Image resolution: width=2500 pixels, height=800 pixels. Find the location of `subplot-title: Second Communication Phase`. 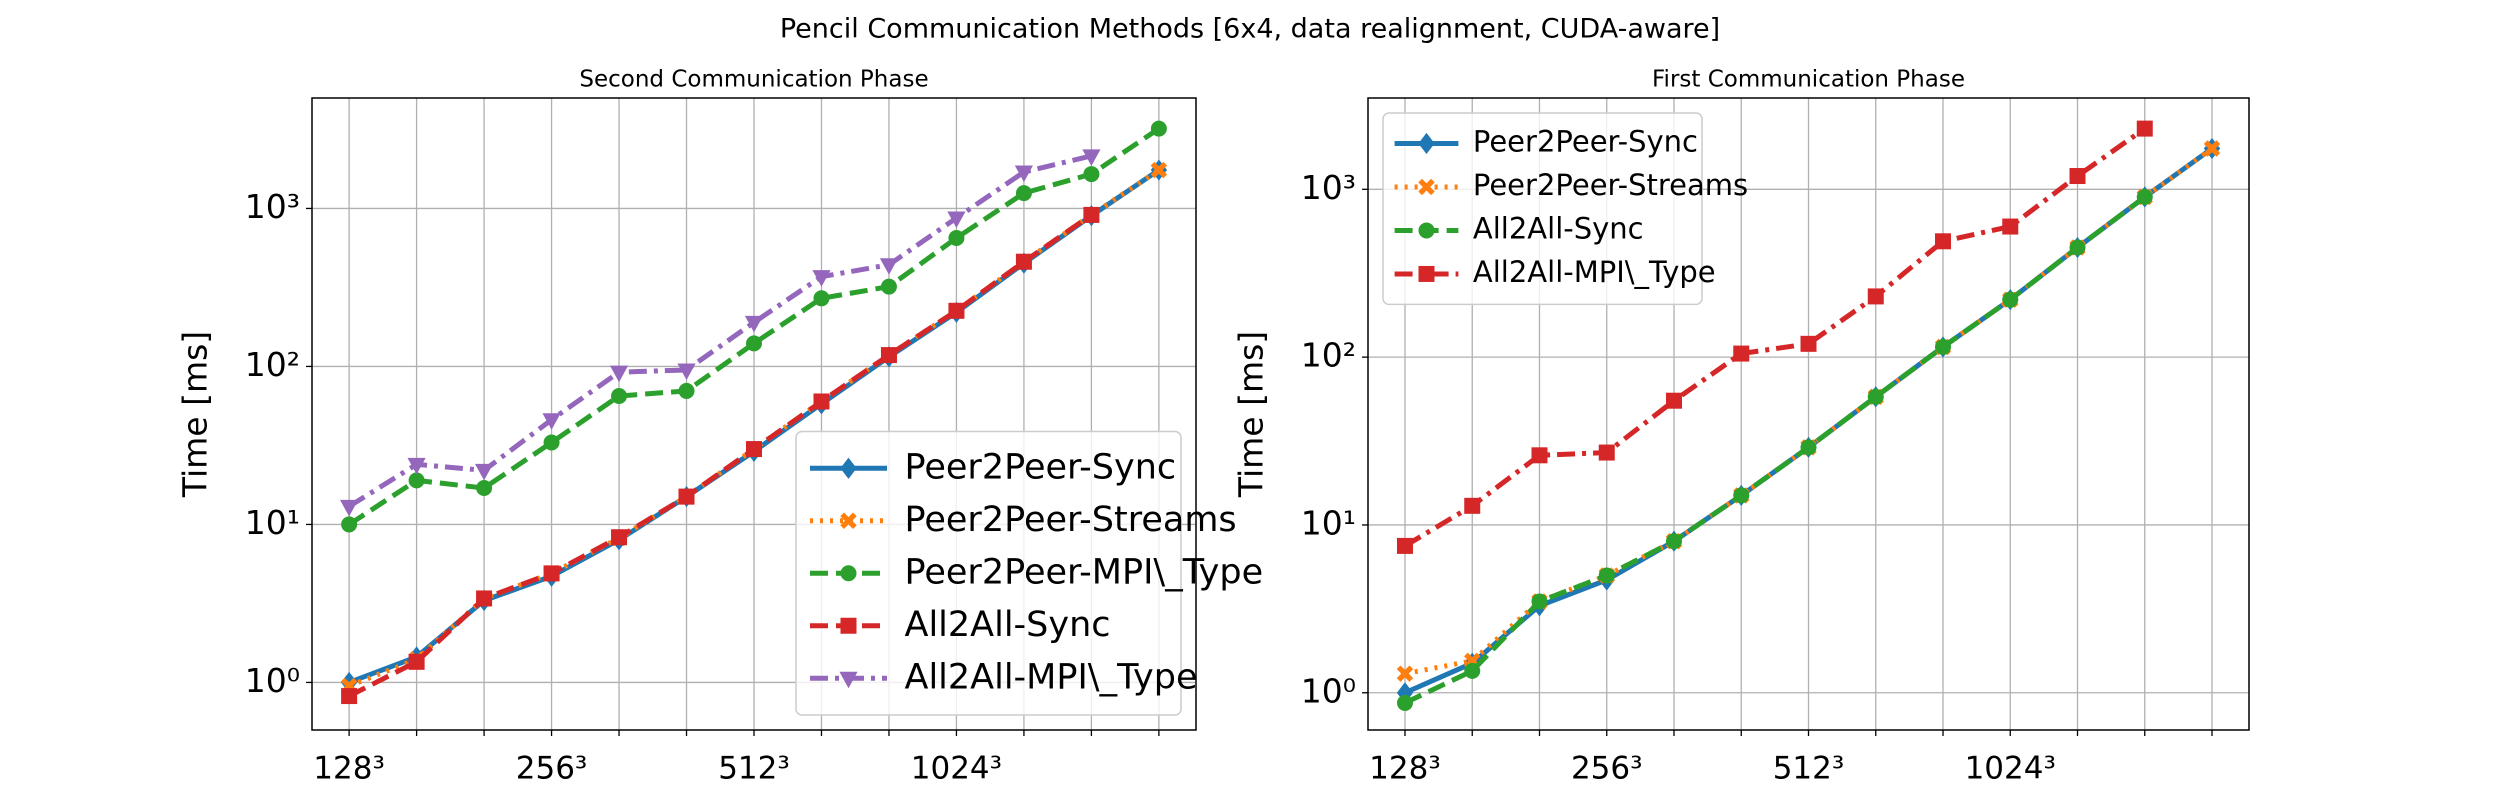

subplot-title: Second Communication Phase is located at coordinates (753, 80).